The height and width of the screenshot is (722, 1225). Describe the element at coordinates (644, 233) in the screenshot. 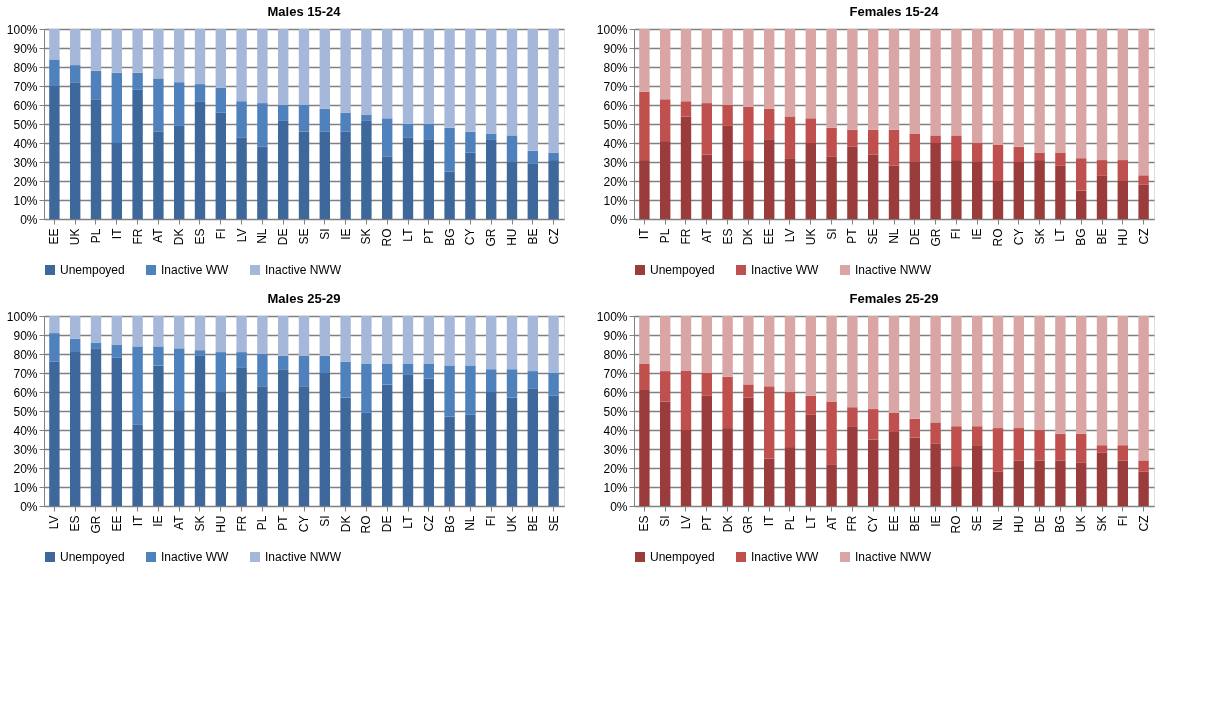

I see `x-tick-label: IT` at that location.